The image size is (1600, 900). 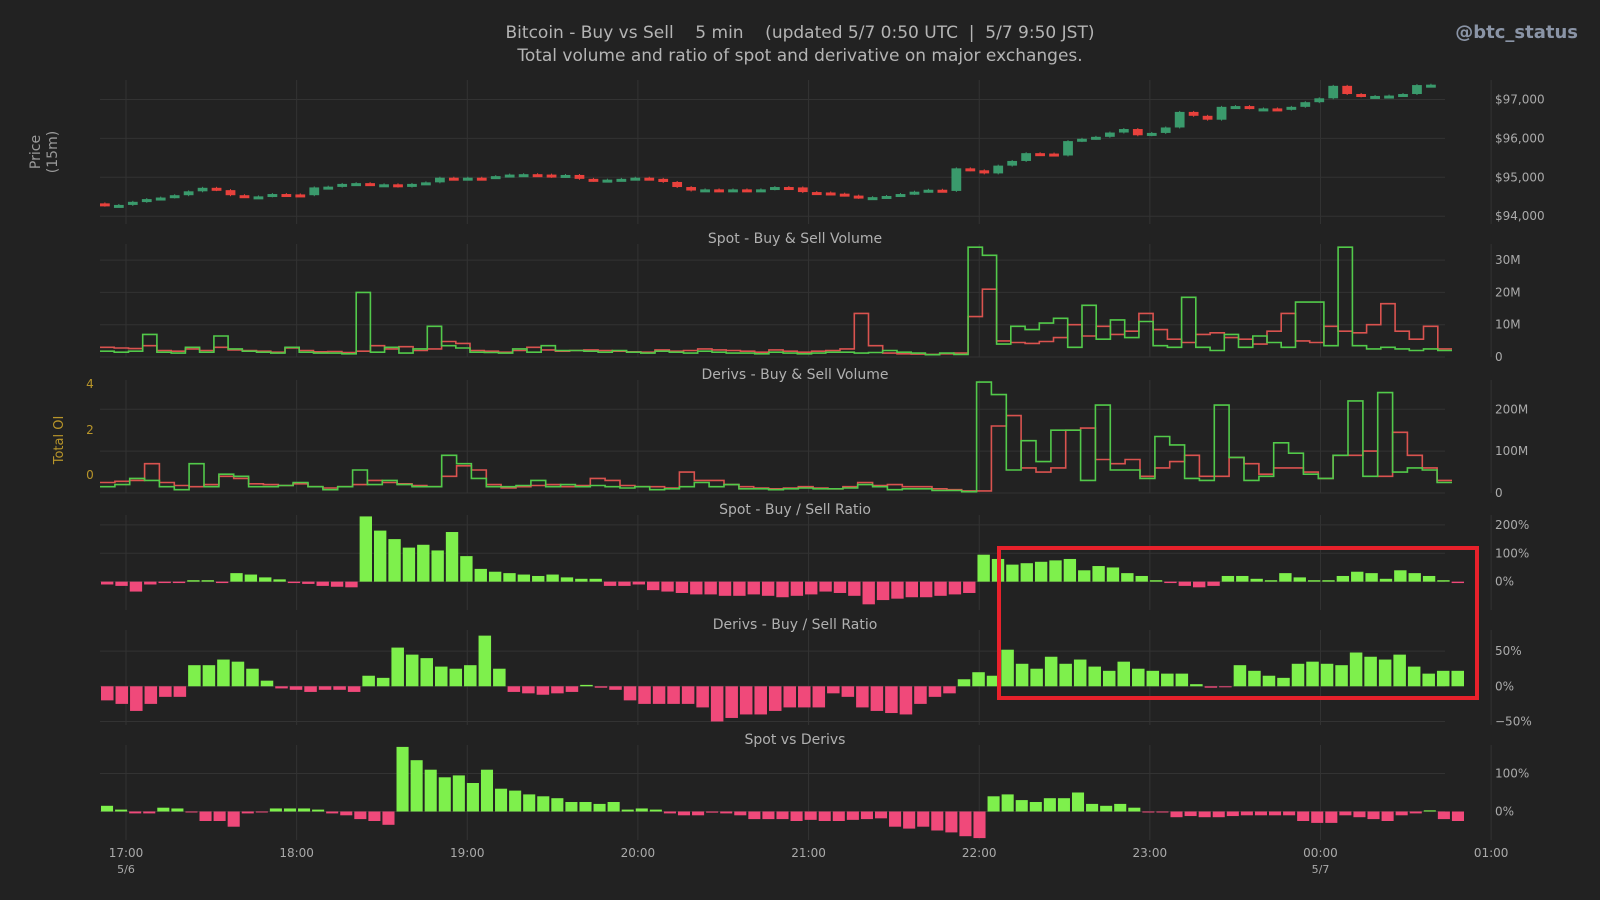 I want to click on y-tick-label: 100%, so click(x=1512, y=774).